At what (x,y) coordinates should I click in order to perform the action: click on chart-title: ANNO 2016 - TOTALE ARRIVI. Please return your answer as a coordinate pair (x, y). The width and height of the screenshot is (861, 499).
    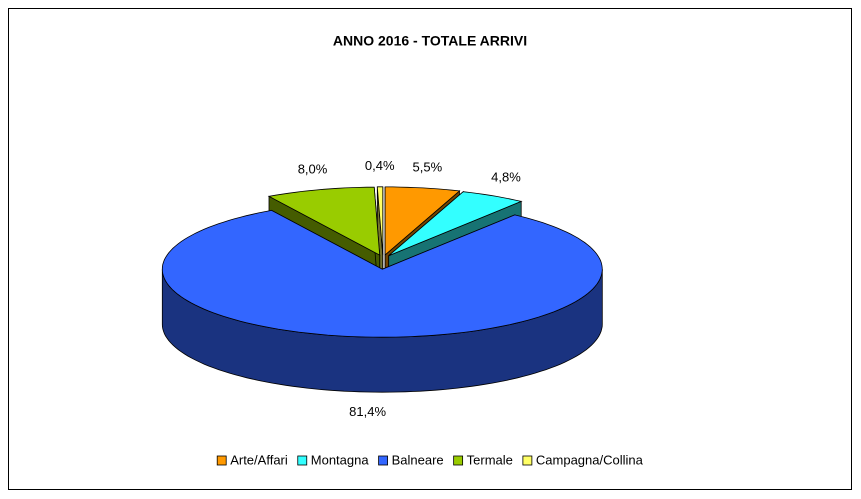
    Looking at the image, I should click on (430, 41).